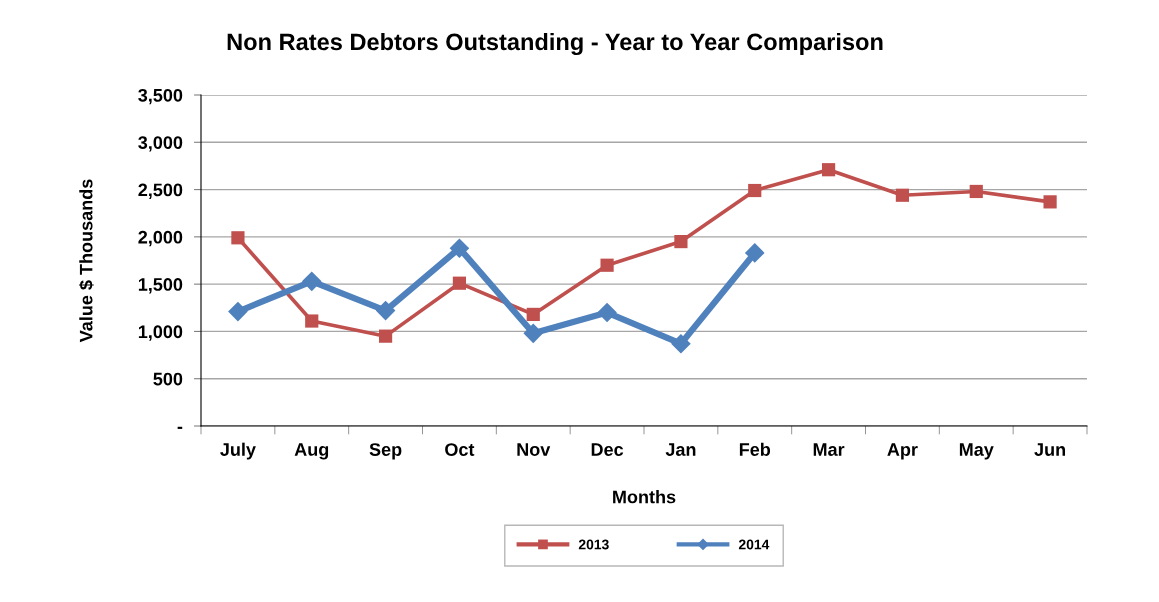  I want to click on y-tick-label: 1,000, so click(160, 333).